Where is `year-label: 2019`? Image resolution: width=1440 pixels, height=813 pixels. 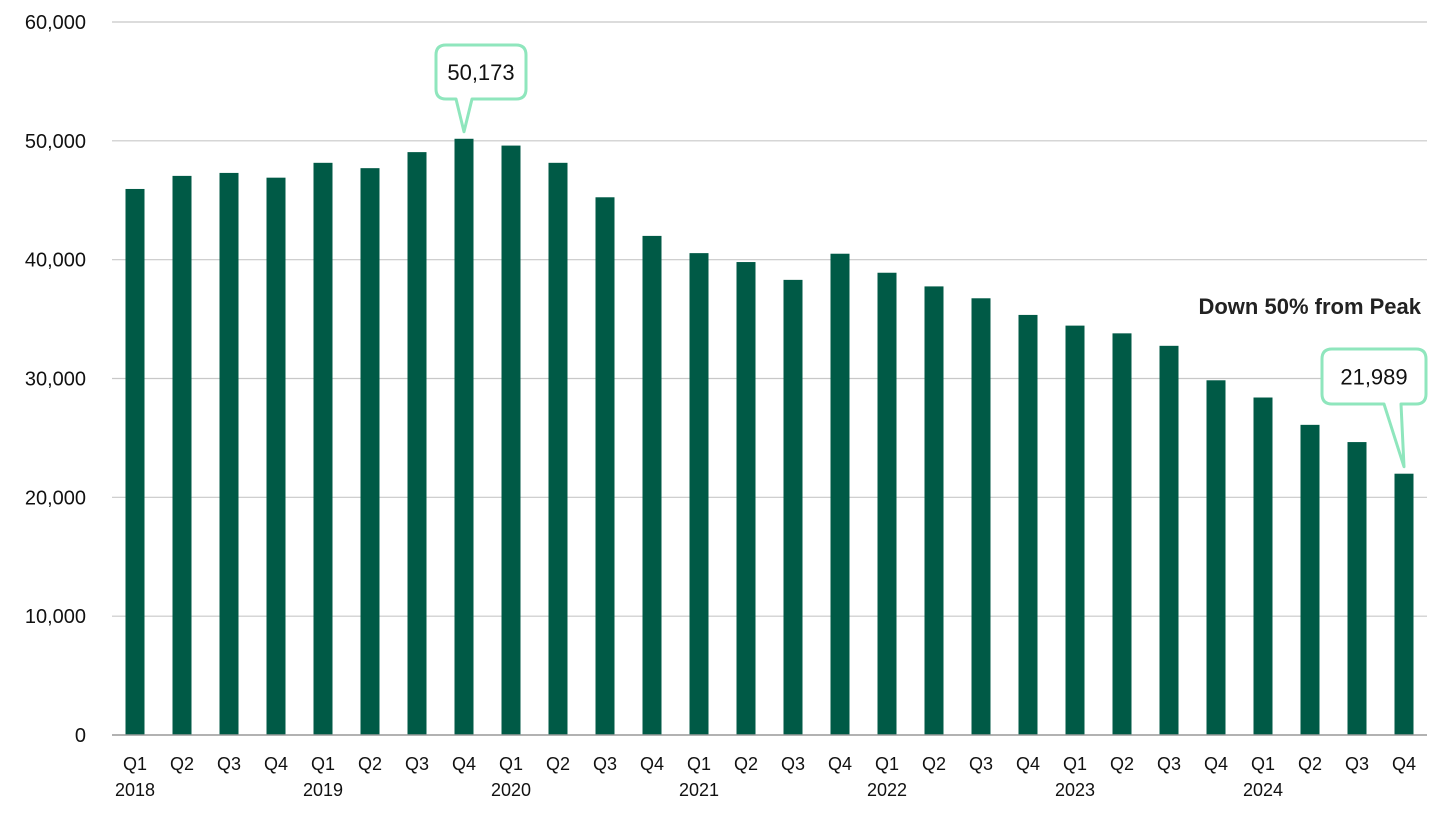 year-label: 2019 is located at coordinates (323, 790).